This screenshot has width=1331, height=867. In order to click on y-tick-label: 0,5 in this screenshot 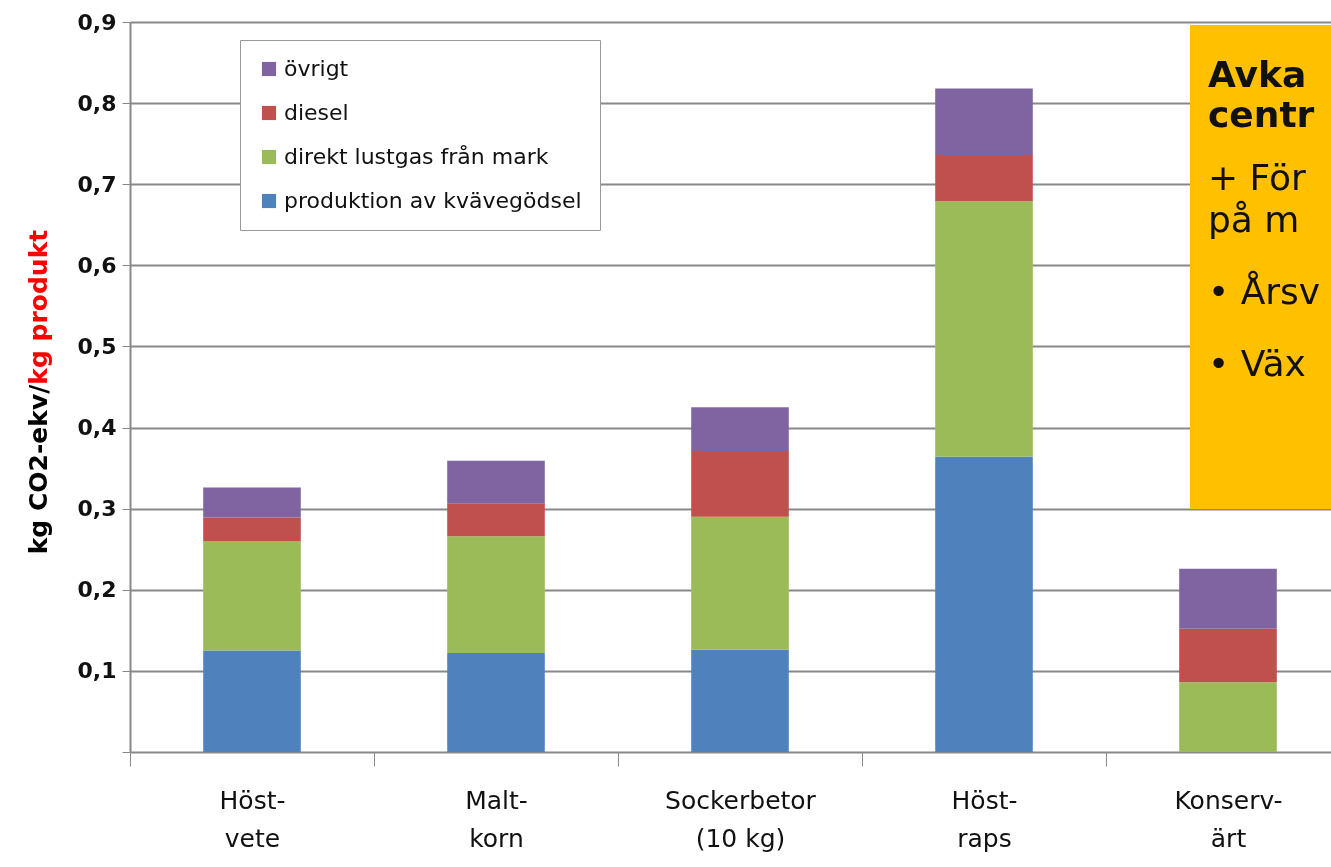, I will do `click(97, 346)`.